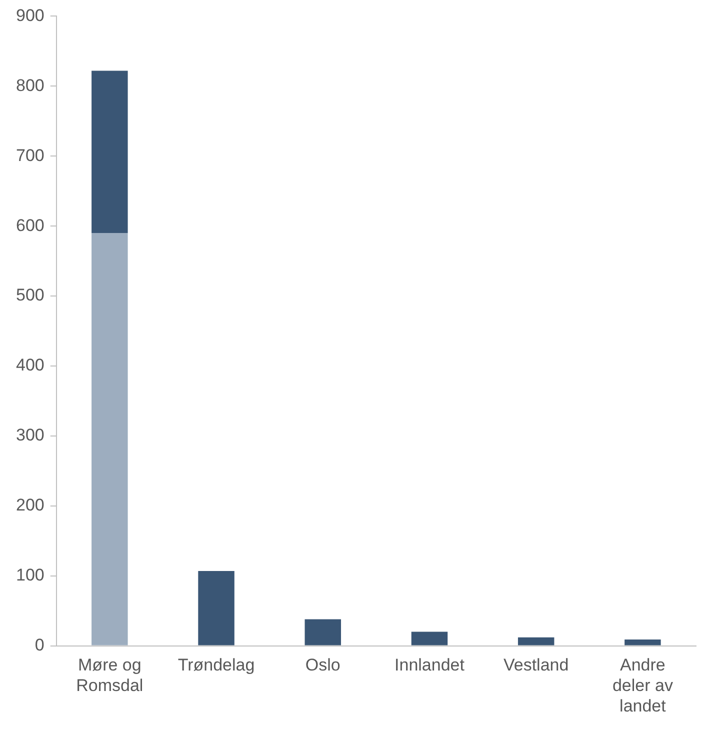 This screenshot has width=701, height=737. I want to click on y-tick-label: 0, so click(39, 644).